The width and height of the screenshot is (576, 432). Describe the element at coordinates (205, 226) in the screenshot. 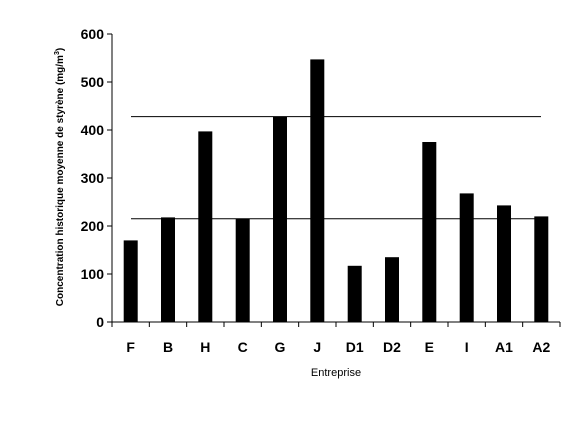

I see `bar-H` at that location.